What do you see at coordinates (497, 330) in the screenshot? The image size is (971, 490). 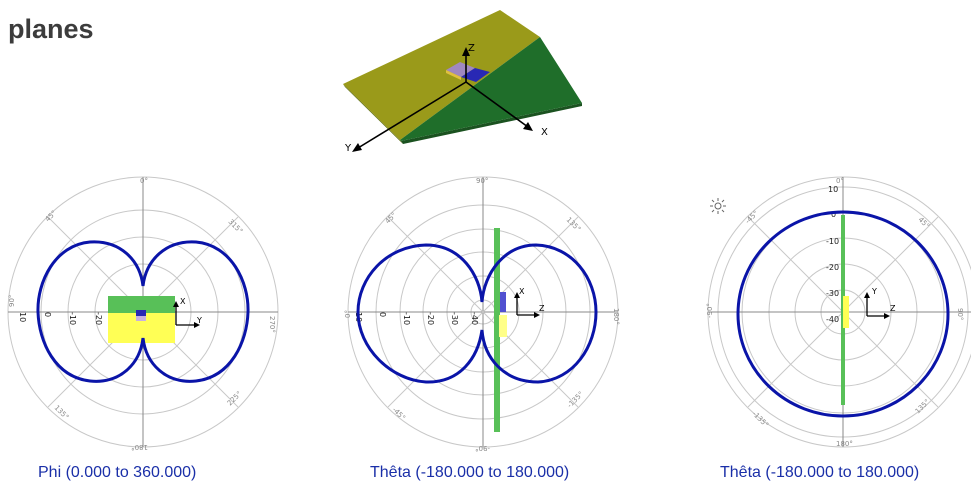 I see `board-inset-edge` at bounding box center [497, 330].